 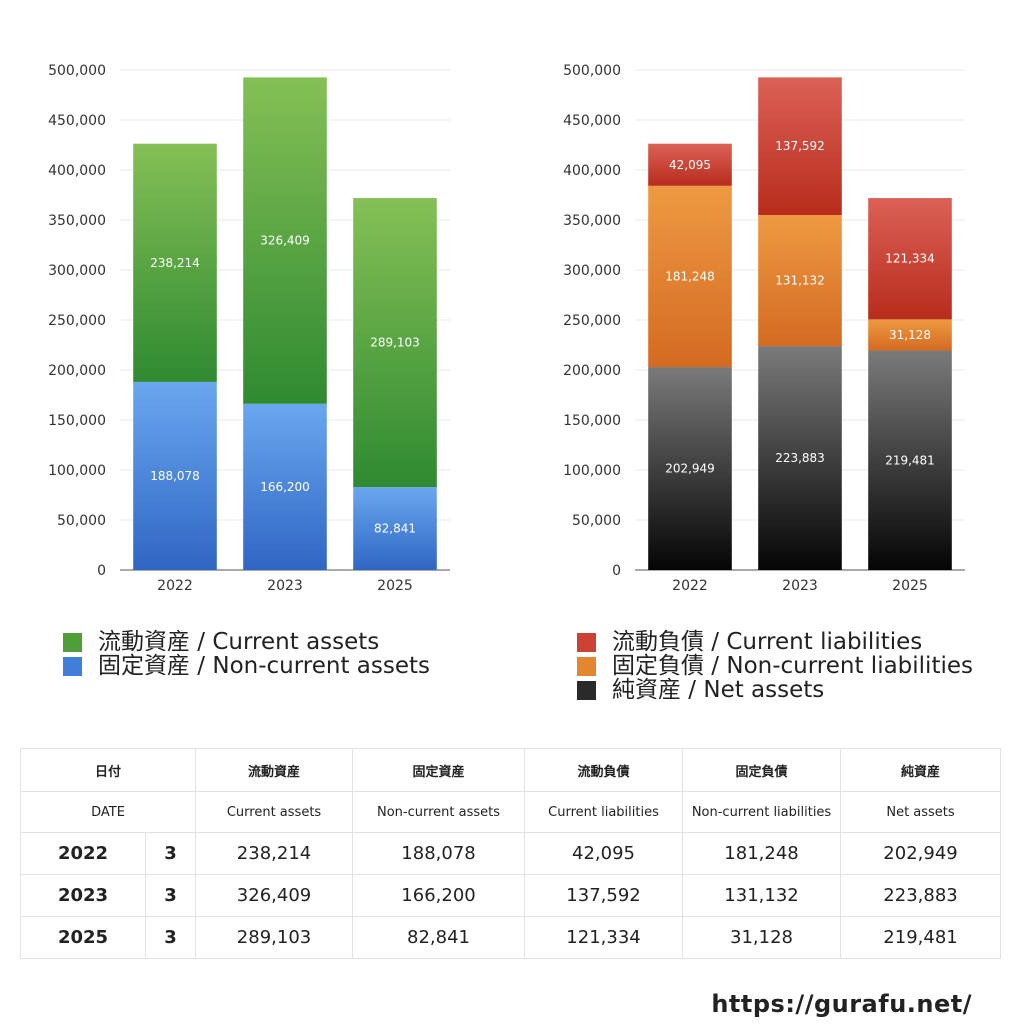 What do you see at coordinates (604, 770) in the screenshot?
I see `header-current-liabilities-jp: 流動負債` at bounding box center [604, 770].